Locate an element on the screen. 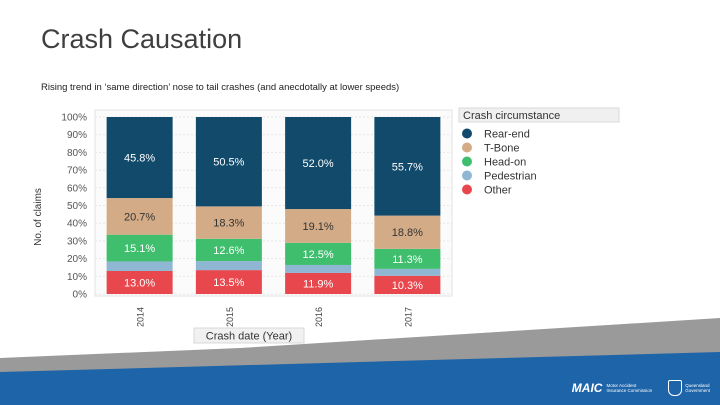 This screenshot has width=720, height=405. bar-data-label: 11.3% is located at coordinates (407, 260).